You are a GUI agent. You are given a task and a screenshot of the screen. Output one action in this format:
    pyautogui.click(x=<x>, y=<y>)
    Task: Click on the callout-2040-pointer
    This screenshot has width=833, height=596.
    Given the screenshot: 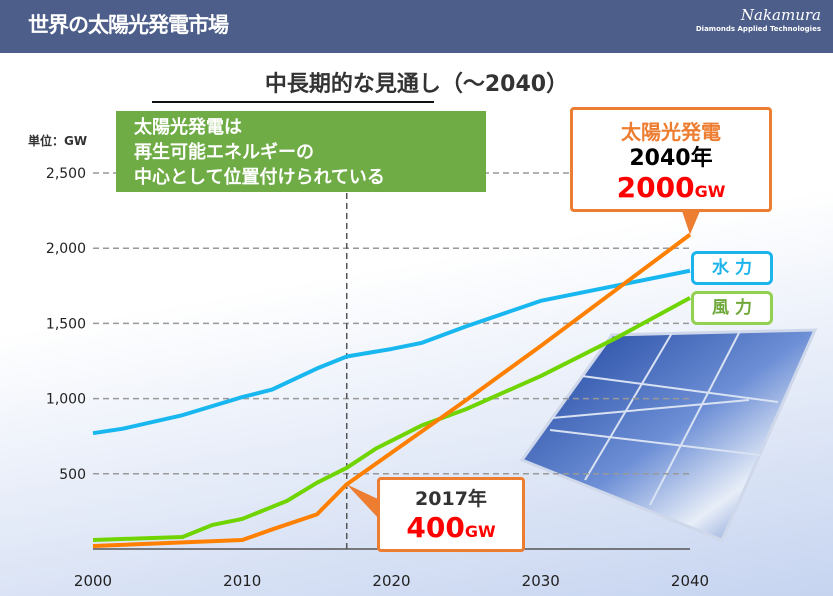 What is the action you would take?
    pyautogui.click(x=691, y=223)
    